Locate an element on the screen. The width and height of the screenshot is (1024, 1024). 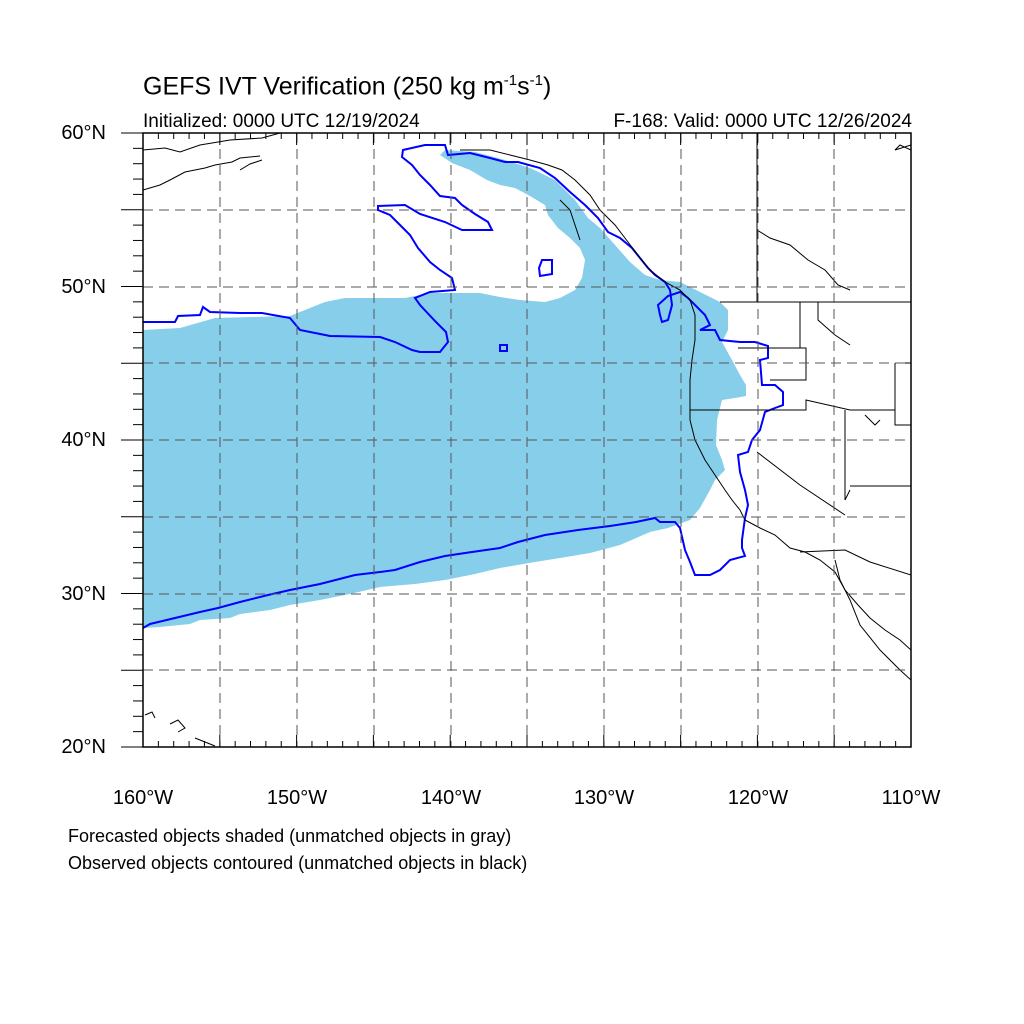
observed-ivt-object-small is located at coordinates (545, 268).